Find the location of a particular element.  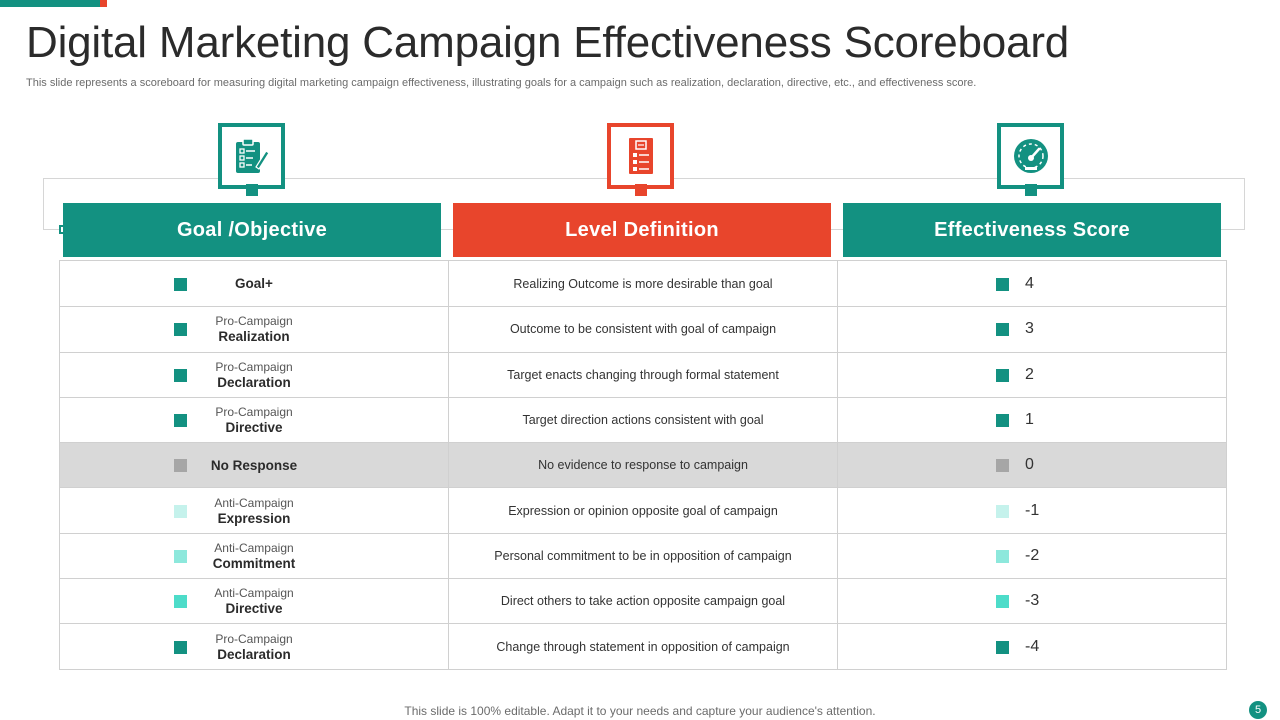

score-cell: 2 is located at coordinates (1032, 375).